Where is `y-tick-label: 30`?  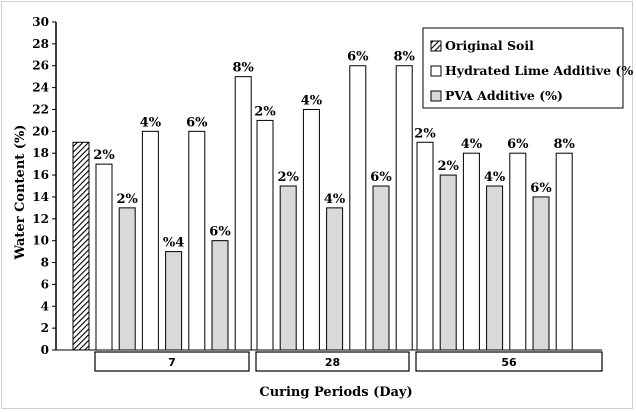
y-tick-label: 30 is located at coordinates (40, 22).